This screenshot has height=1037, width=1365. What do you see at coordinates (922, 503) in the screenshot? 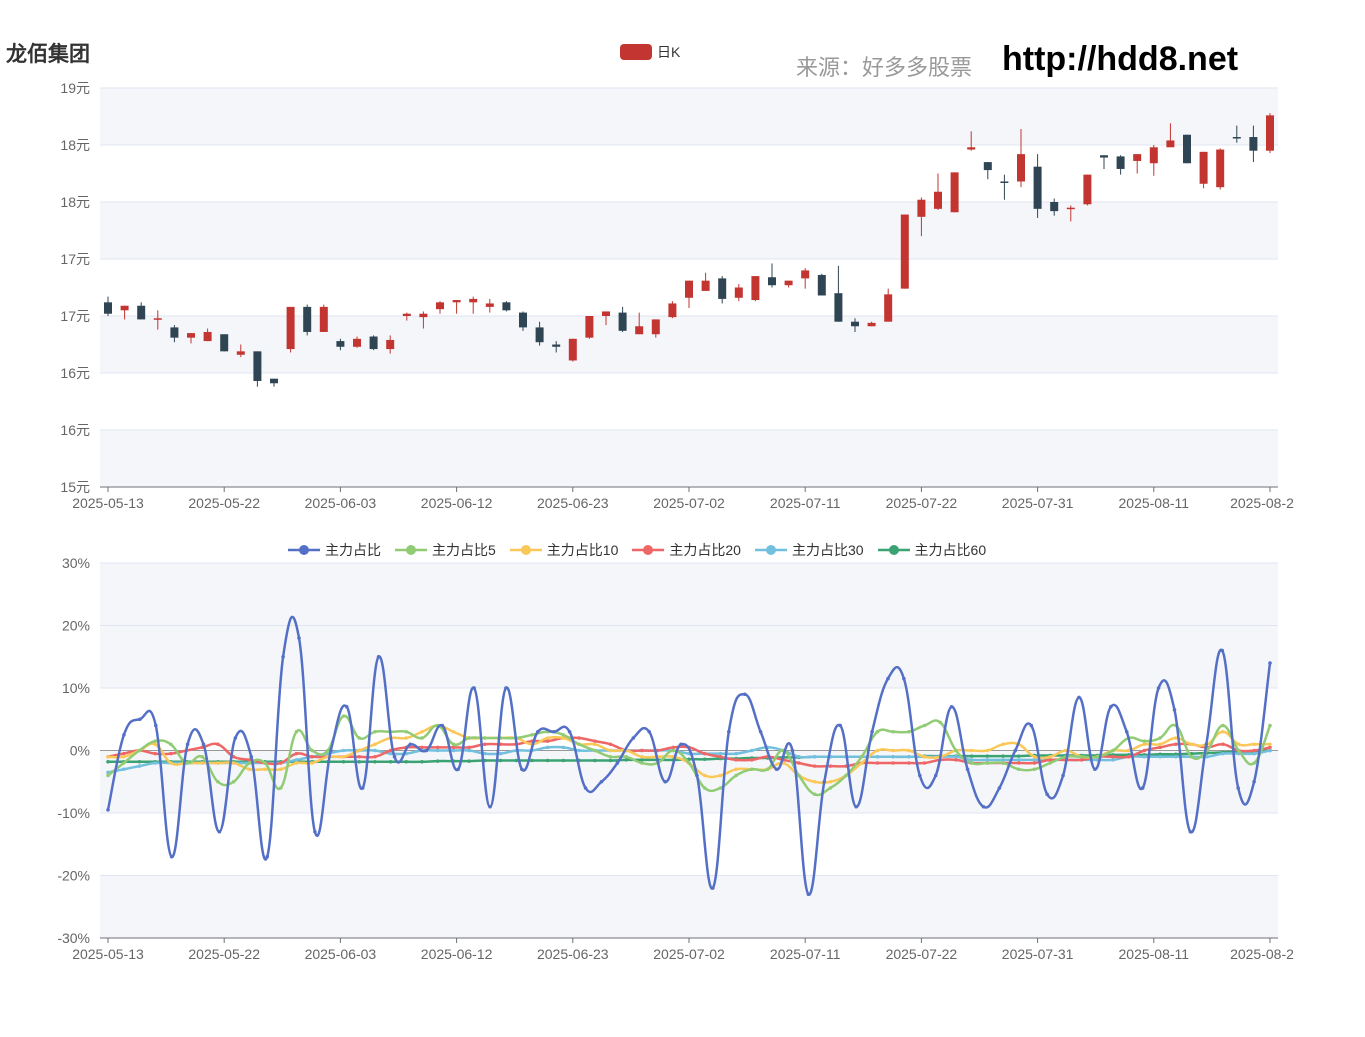
I see `kline-x-tick-label: 2025-07-22` at bounding box center [922, 503].